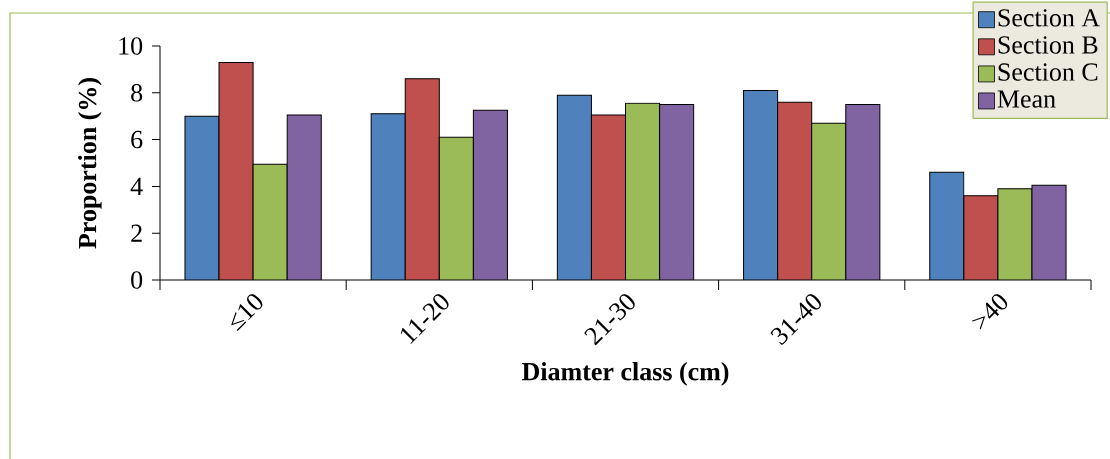 This screenshot has height=459, width=1110. What do you see at coordinates (136, 186) in the screenshot?
I see `y-tick-label: 4` at bounding box center [136, 186].